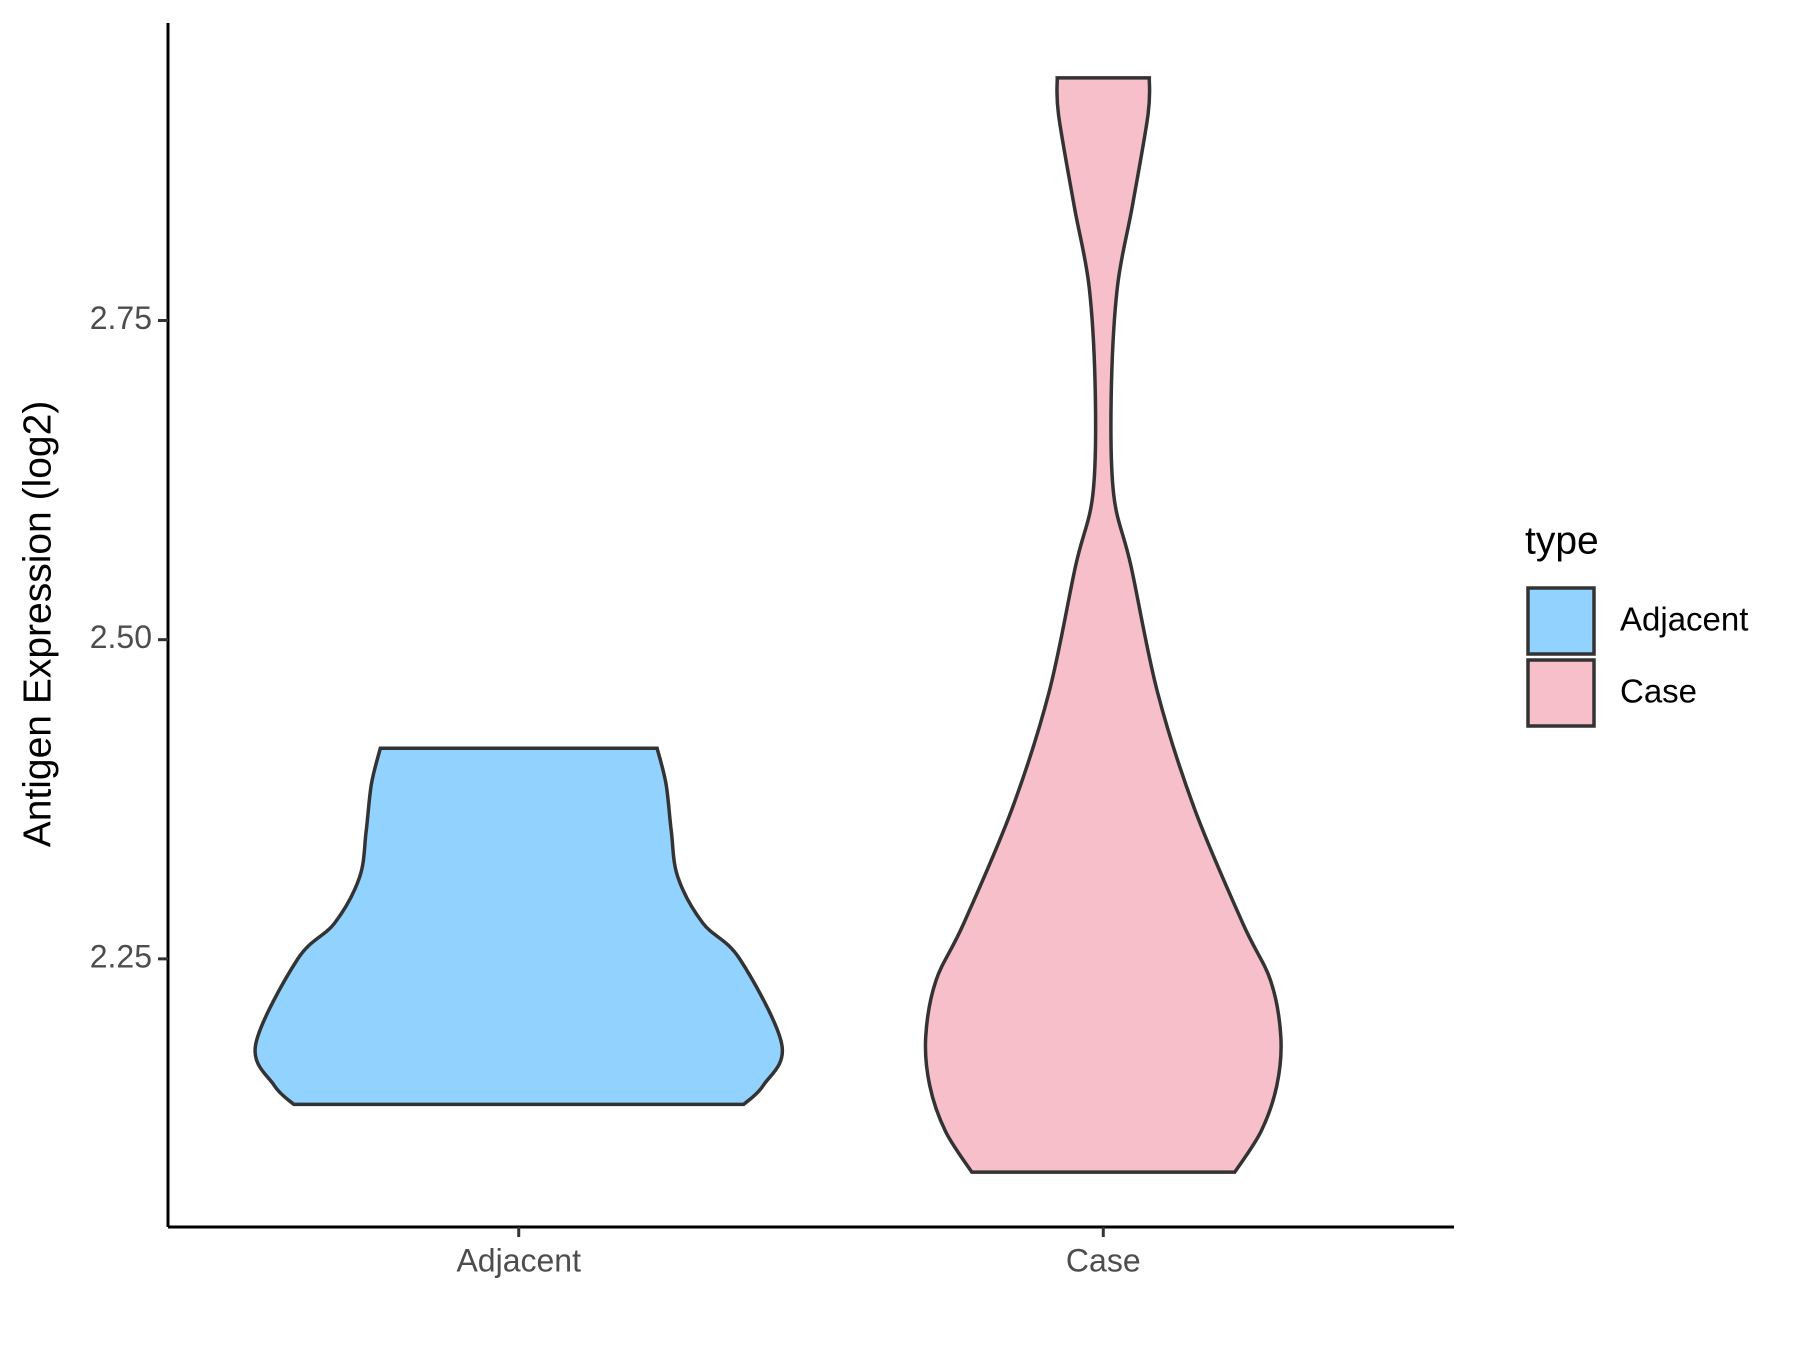 The image size is (1800, 1350). I want to click on legend-label: Case, so click(1658, 691).